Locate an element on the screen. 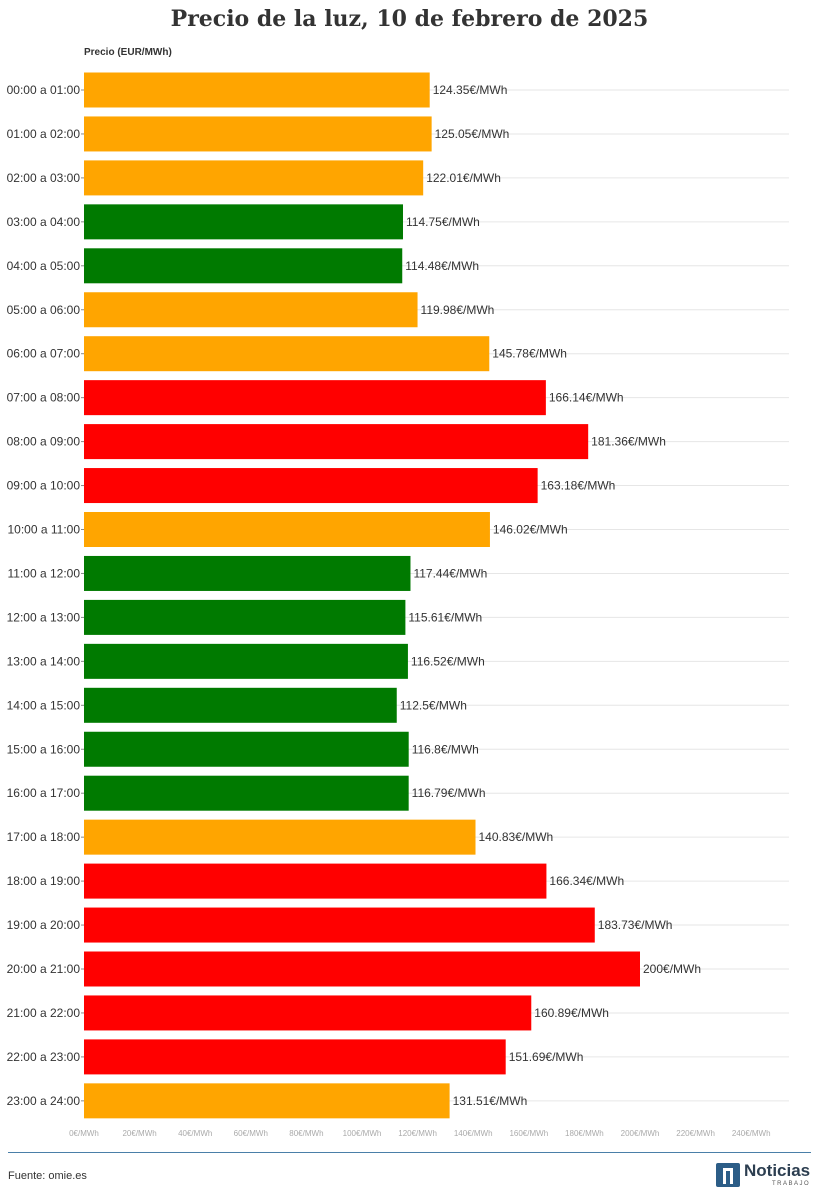 The width and height of the screenshot is (819, 1200). value-label: 119.98€/MWh is located at coordinates (458, 310).